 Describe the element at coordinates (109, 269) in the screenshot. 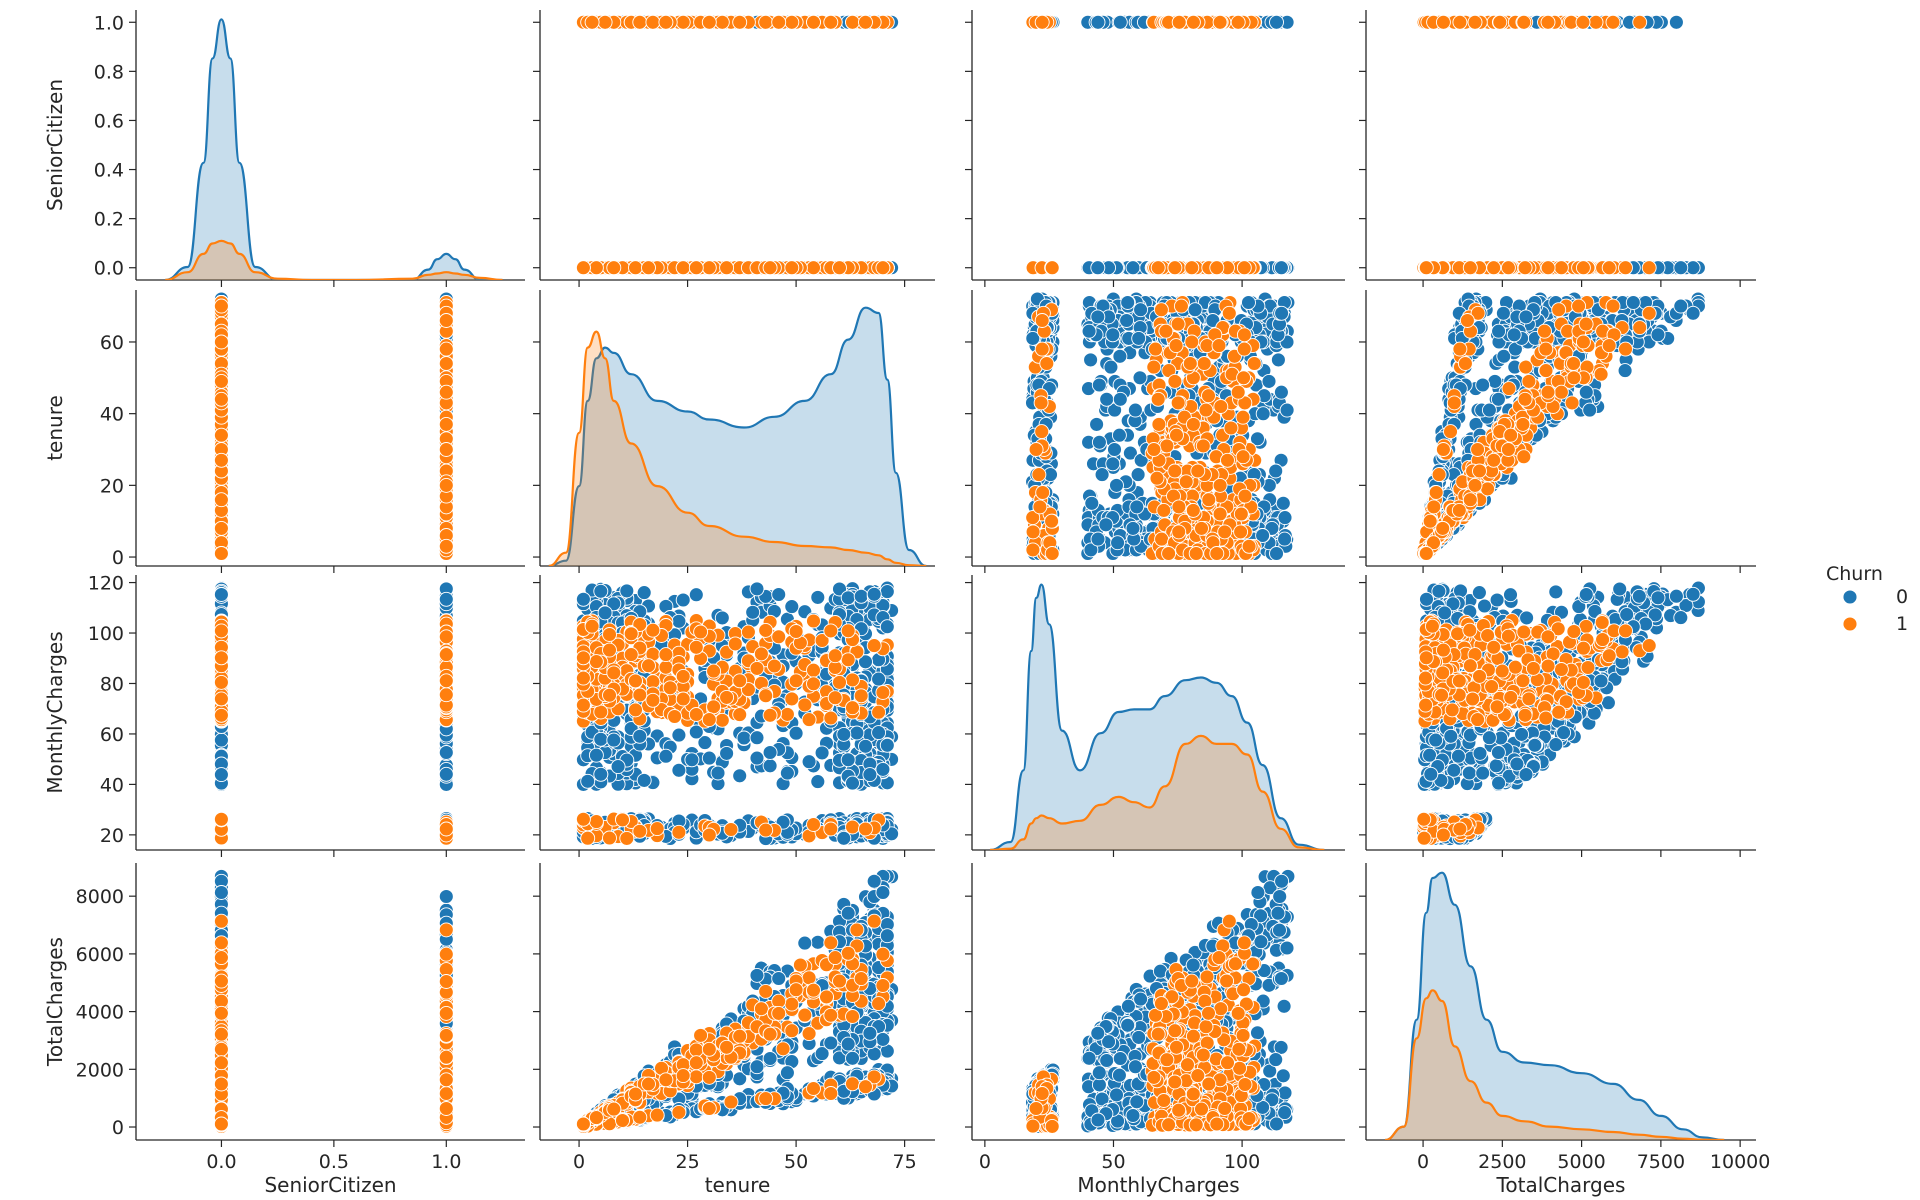

I see `y-tick-label: 0.0` at that location.